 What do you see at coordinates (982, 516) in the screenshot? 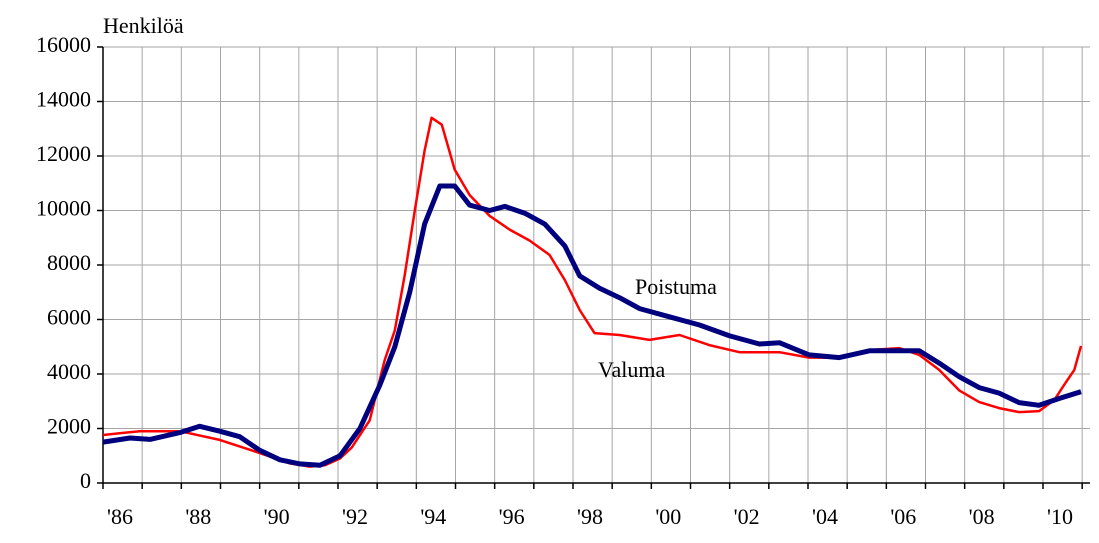
I see `x-tick-label: '08` at bounding box center [982, 516].